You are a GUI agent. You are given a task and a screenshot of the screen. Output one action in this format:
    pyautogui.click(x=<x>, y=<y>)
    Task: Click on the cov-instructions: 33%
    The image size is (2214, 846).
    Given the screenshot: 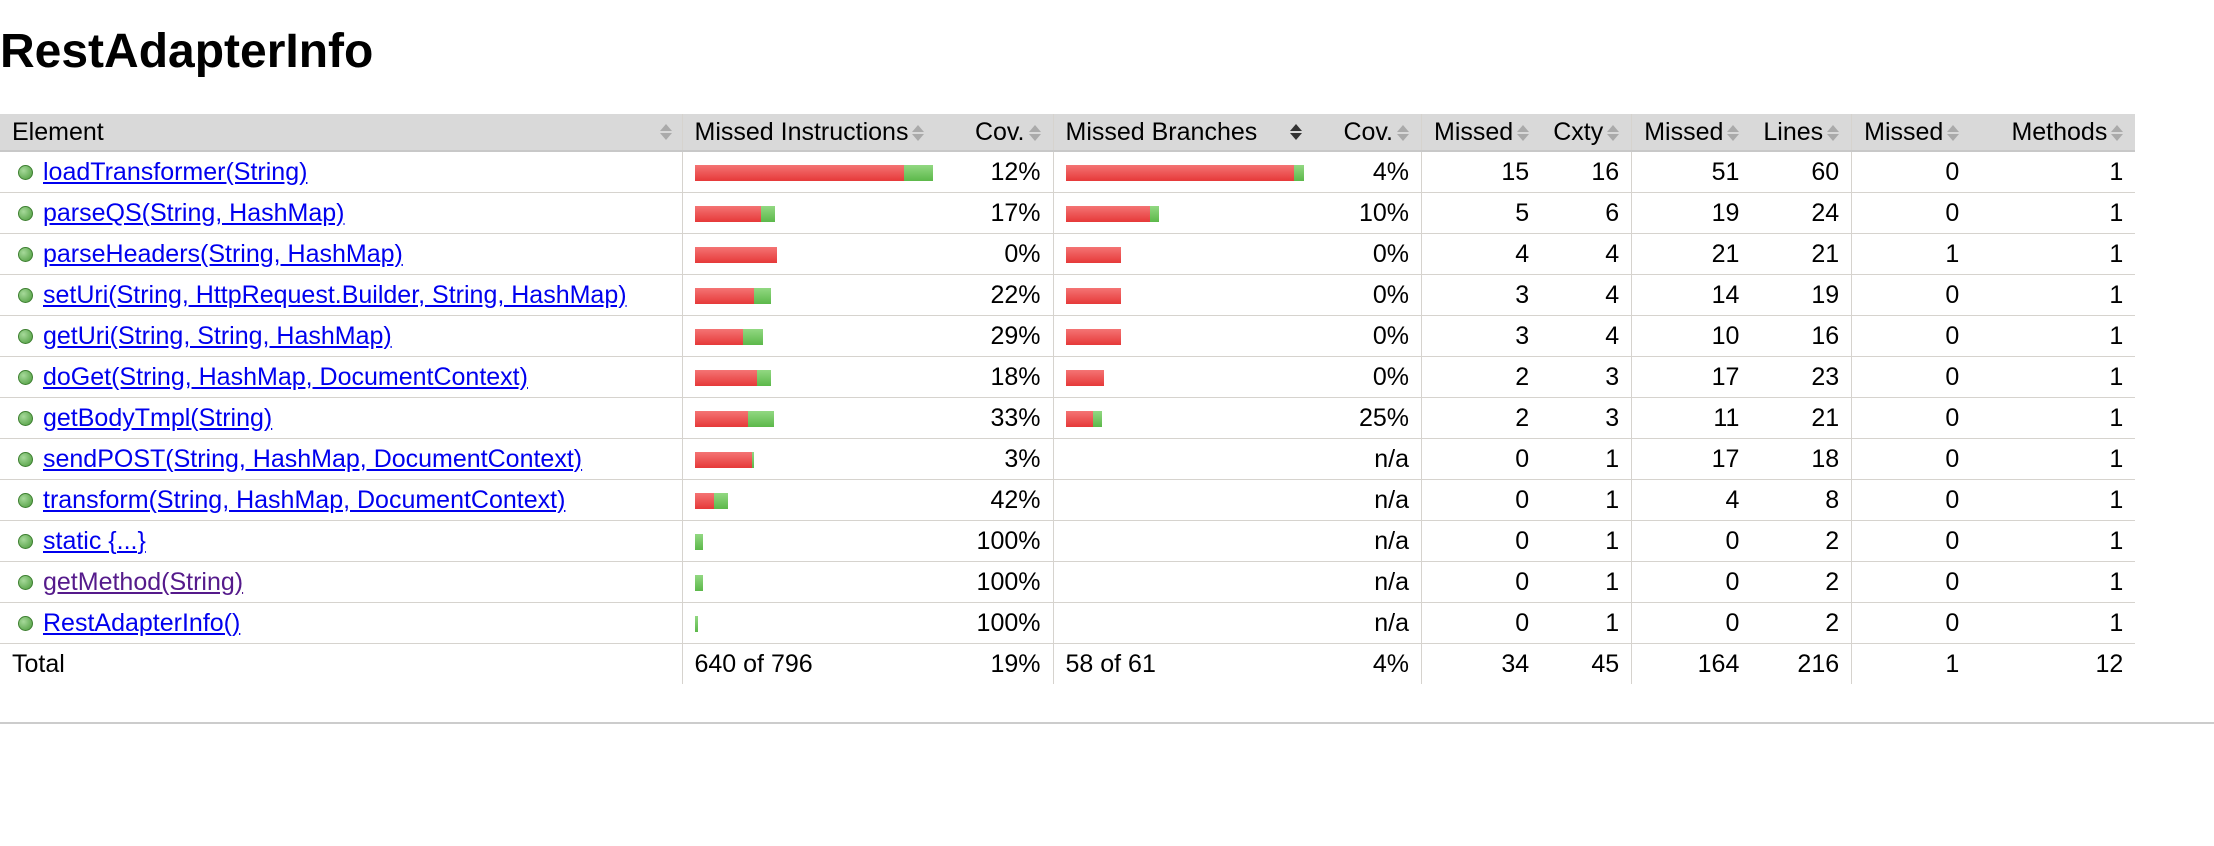 What is the action you would take?
    pyautogui.click(x=999, y=418)
    